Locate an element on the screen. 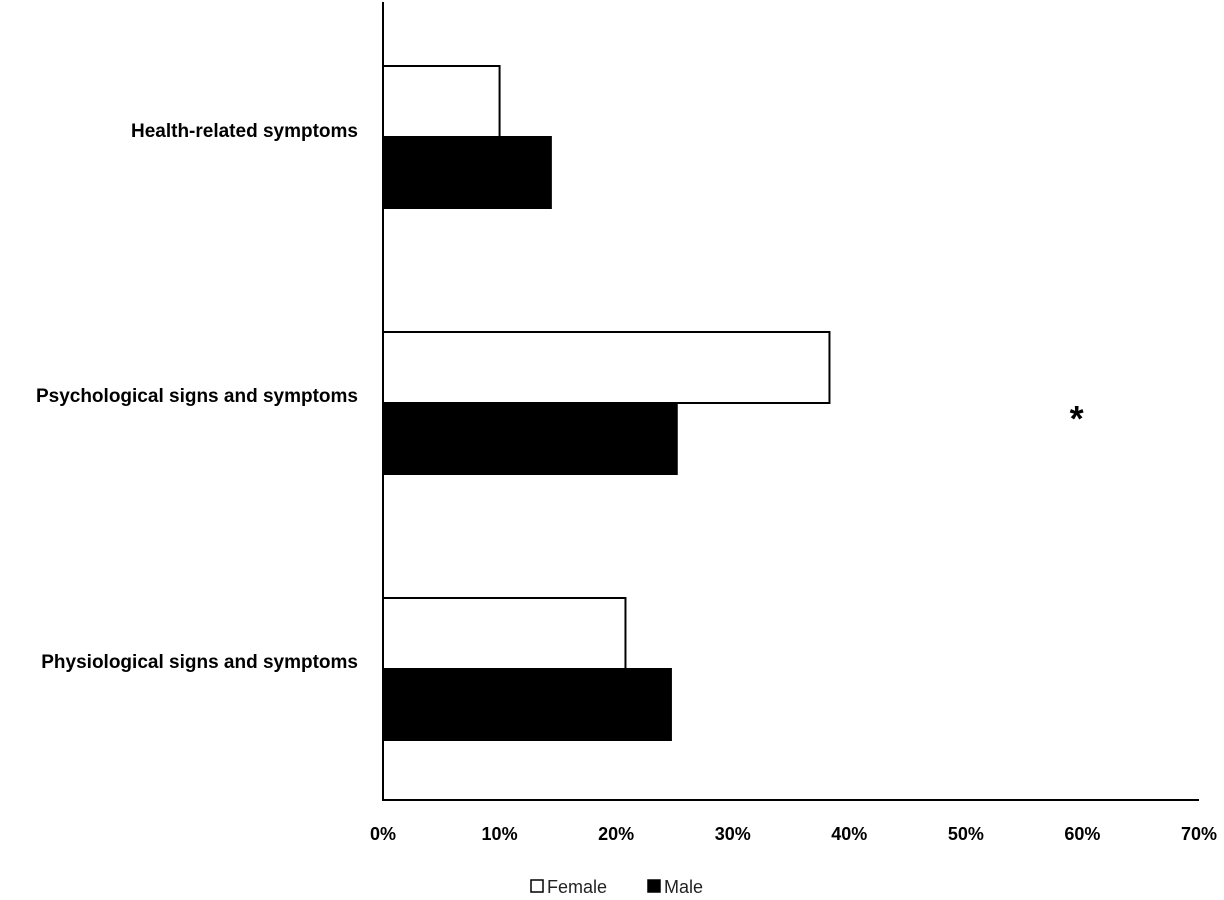 The height and width of the screenshot is (900, 1224). x-tick-label-30: 30% is located at coordinates (733, 834).